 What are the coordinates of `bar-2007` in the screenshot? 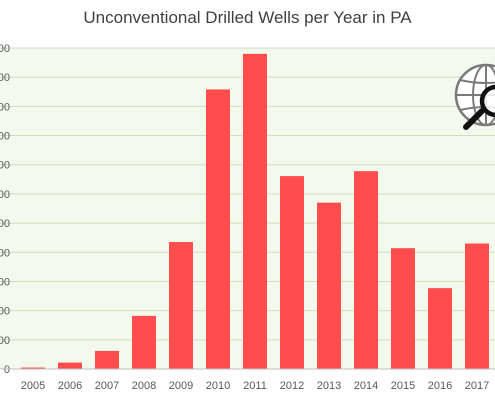 It's located at (107, 359).